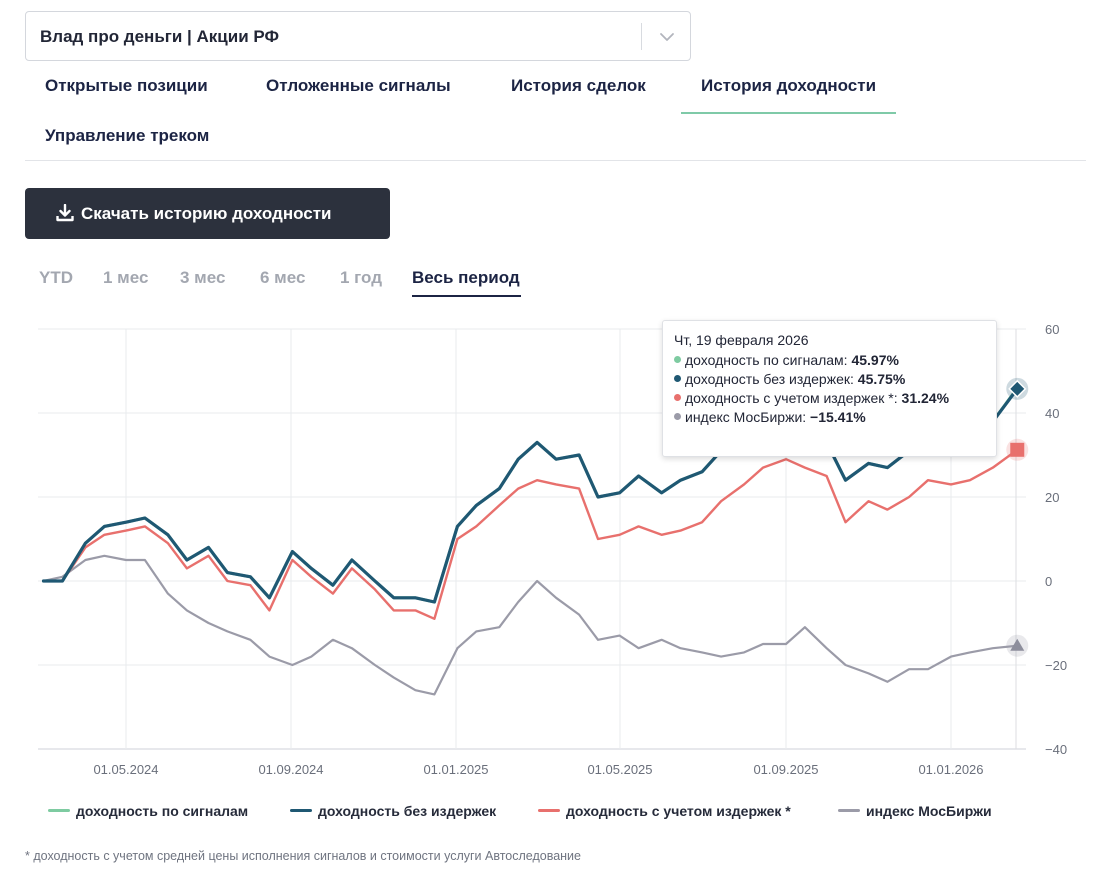  I want to click on legend-item-signals: доходность по сигналам, so click(148, 811).